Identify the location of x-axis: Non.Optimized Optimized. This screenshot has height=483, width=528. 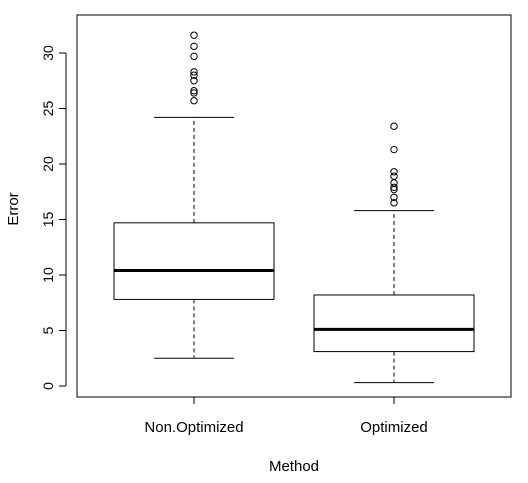
(286, 416).